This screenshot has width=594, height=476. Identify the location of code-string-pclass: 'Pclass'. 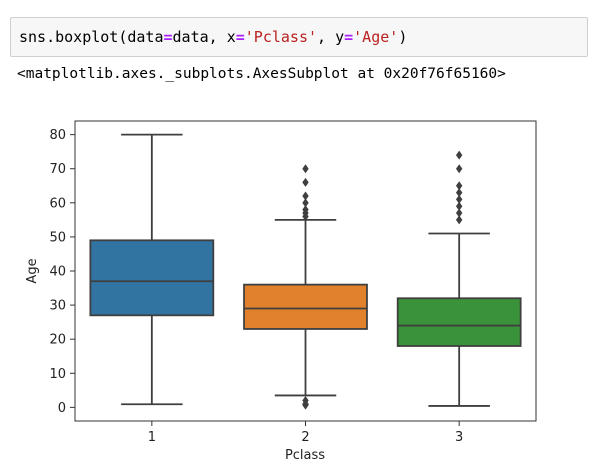
(281, 37).